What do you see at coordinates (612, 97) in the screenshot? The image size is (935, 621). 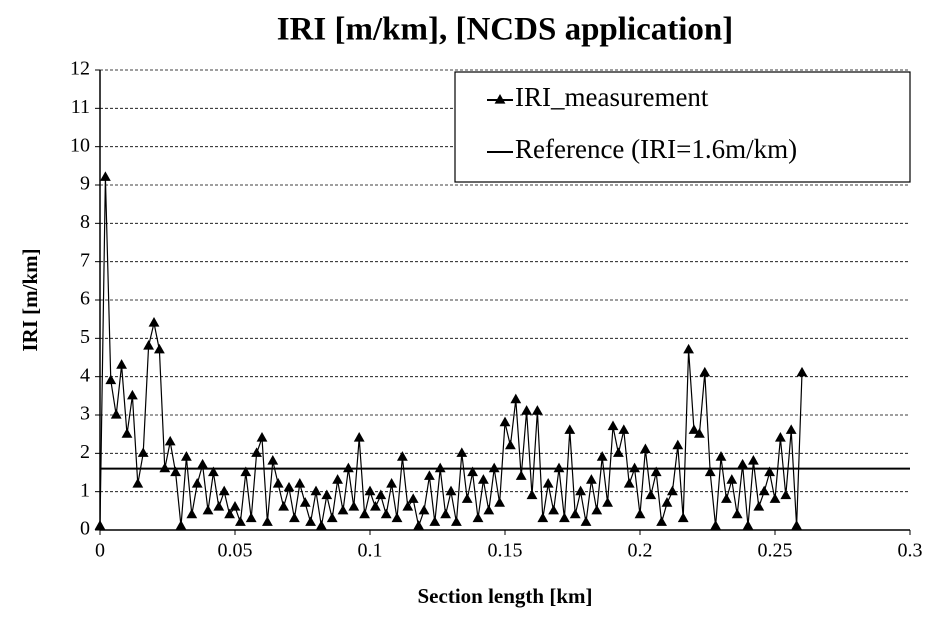 I see `legend-label: IRI_measurement` at bounding box center [612, 97].